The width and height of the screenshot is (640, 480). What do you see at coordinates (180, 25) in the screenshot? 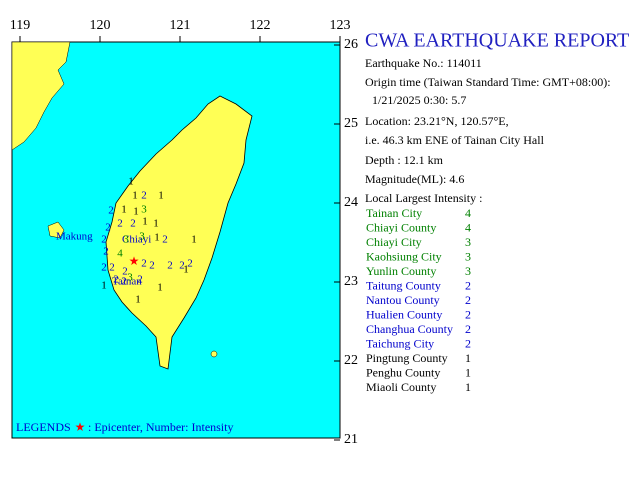
I see `lon-tick-label: 121` at bounding box center [180, 25].